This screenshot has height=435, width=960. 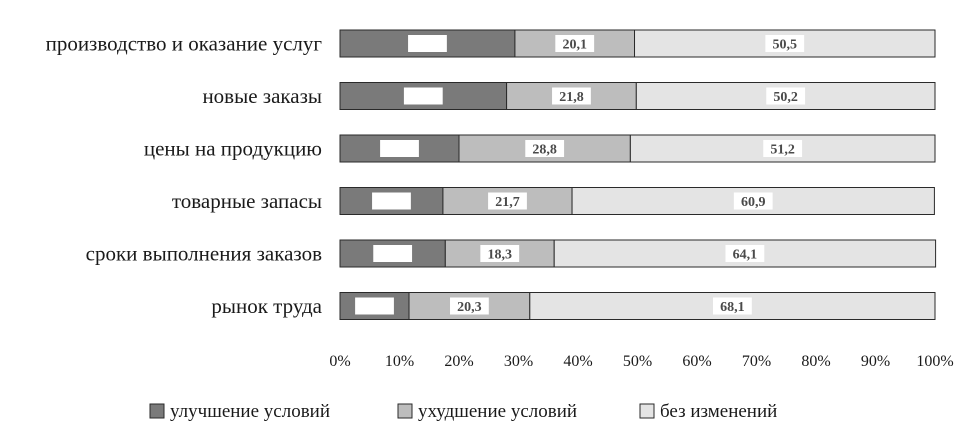 I want to click on data-label: 29,4, so click(x=427, y=45).